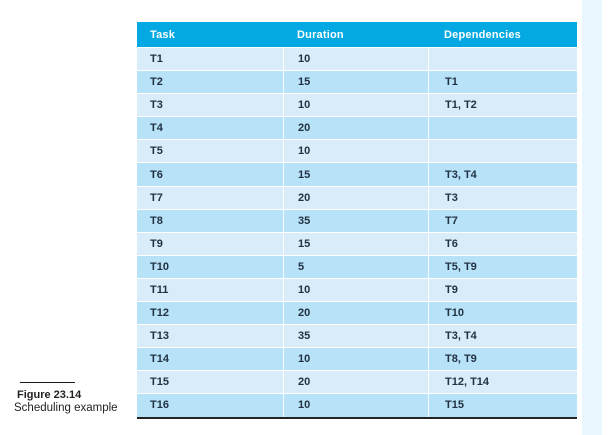 The image size is (608, 435). I want to click on table-row: T7 20 T3, so click(357, 197).